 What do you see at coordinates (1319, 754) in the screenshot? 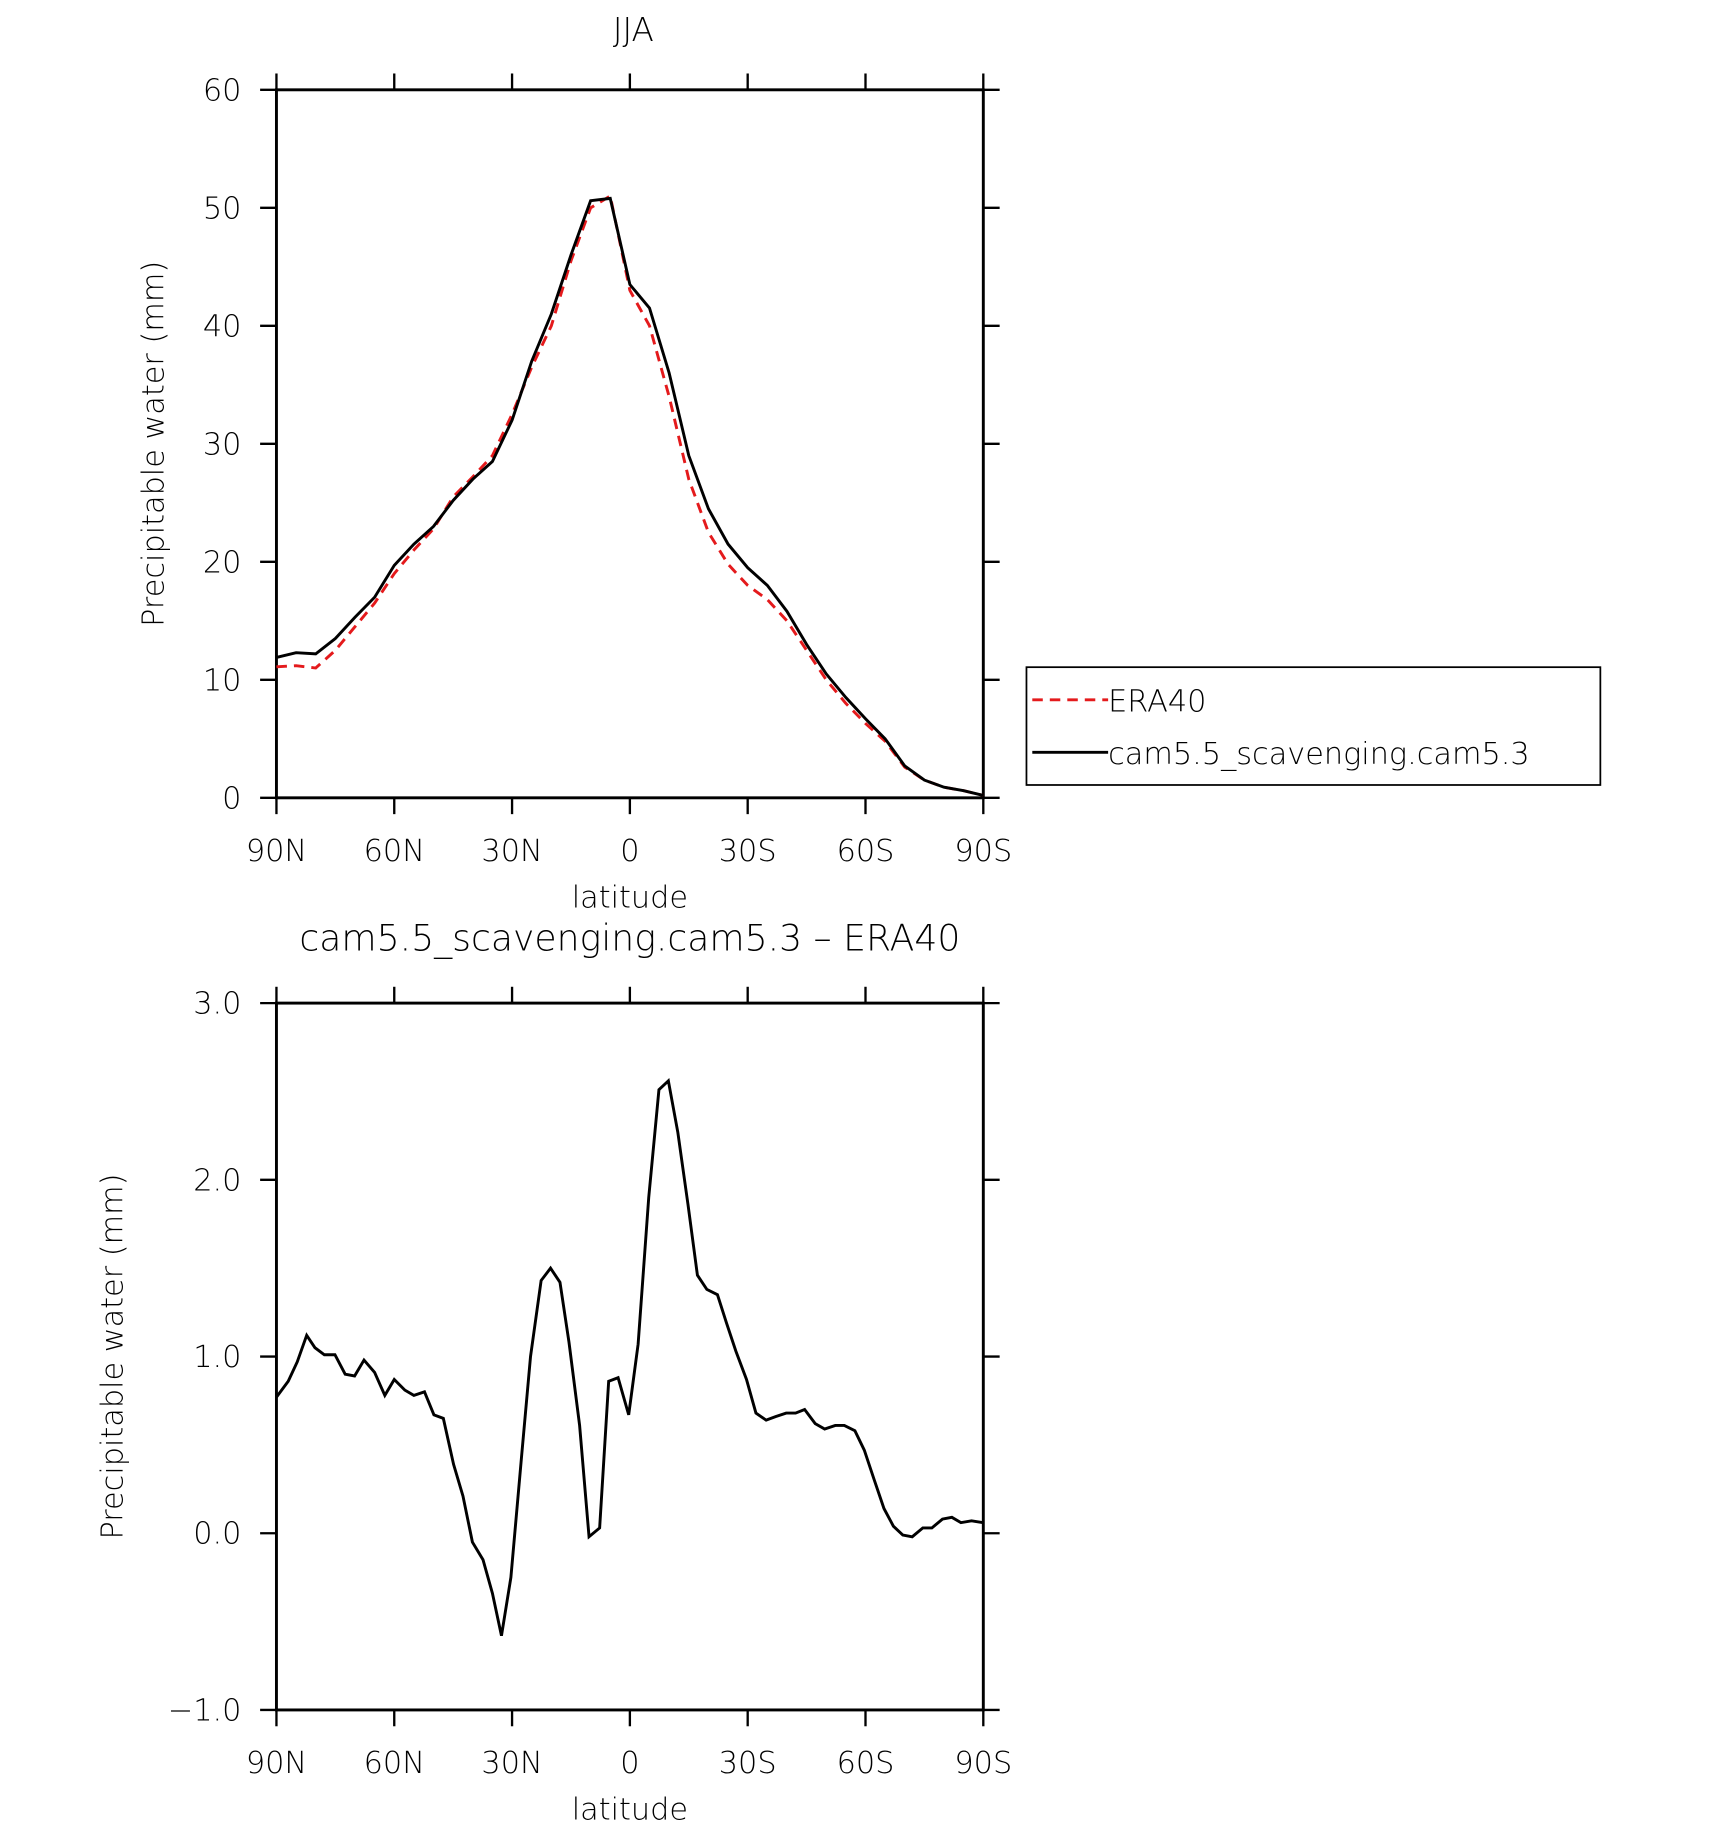
I see `legend-label: cam5.5_scavenging.cam5.3` at bounding box center [1319, 754].